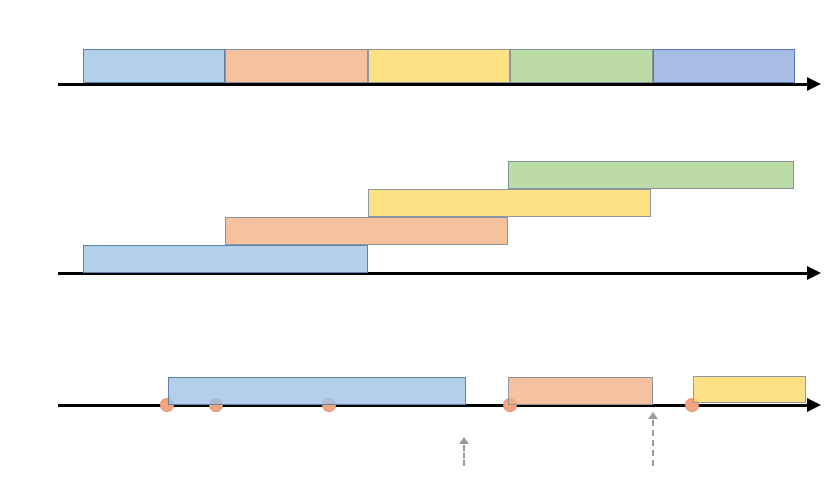 The width and height of the screenshot is (829, 498). I want to click on window-box-tumbling-w3, so click(439, 66).